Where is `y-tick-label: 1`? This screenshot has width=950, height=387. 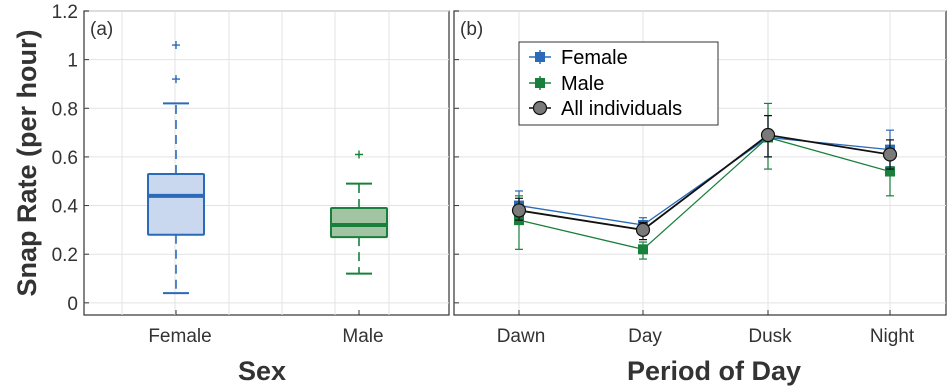
y-tick-label: 1 is located at coordinates (72, 61).